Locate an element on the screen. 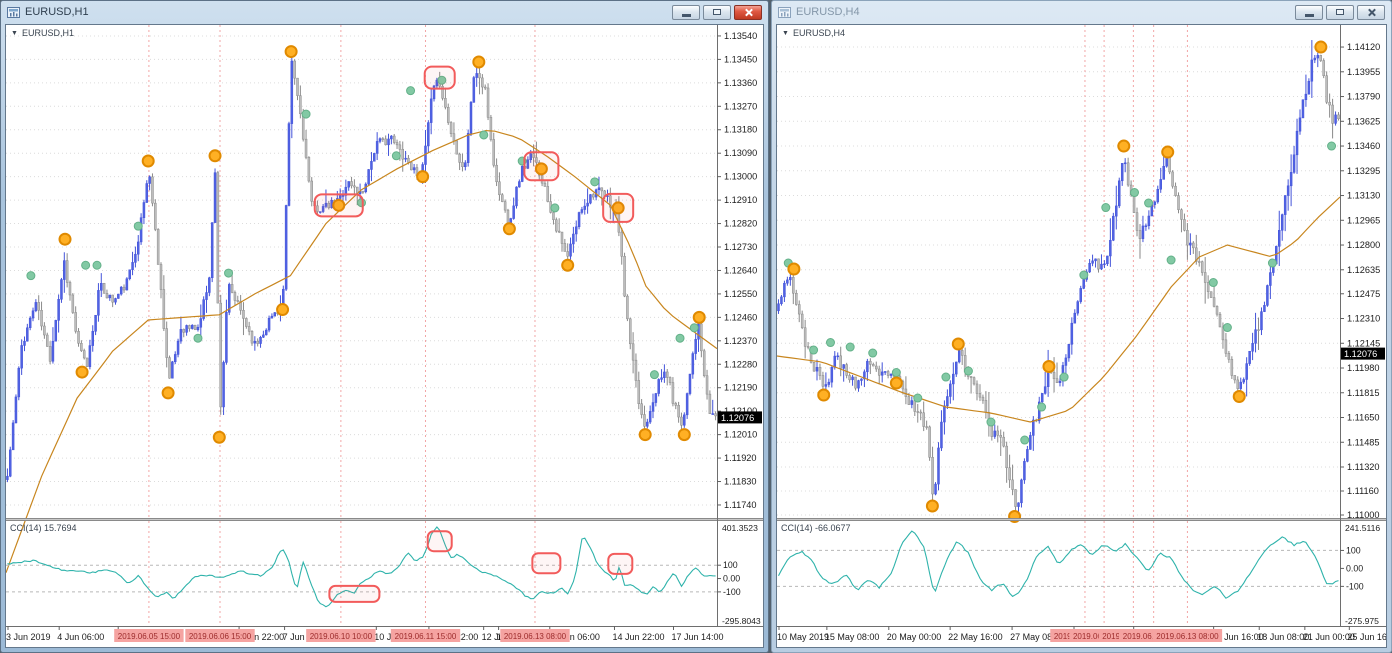 Image resolution: width=1392 pixels, height=653 pixels. price-tick-label: 1.13540 is located at coordinates (740, 36).